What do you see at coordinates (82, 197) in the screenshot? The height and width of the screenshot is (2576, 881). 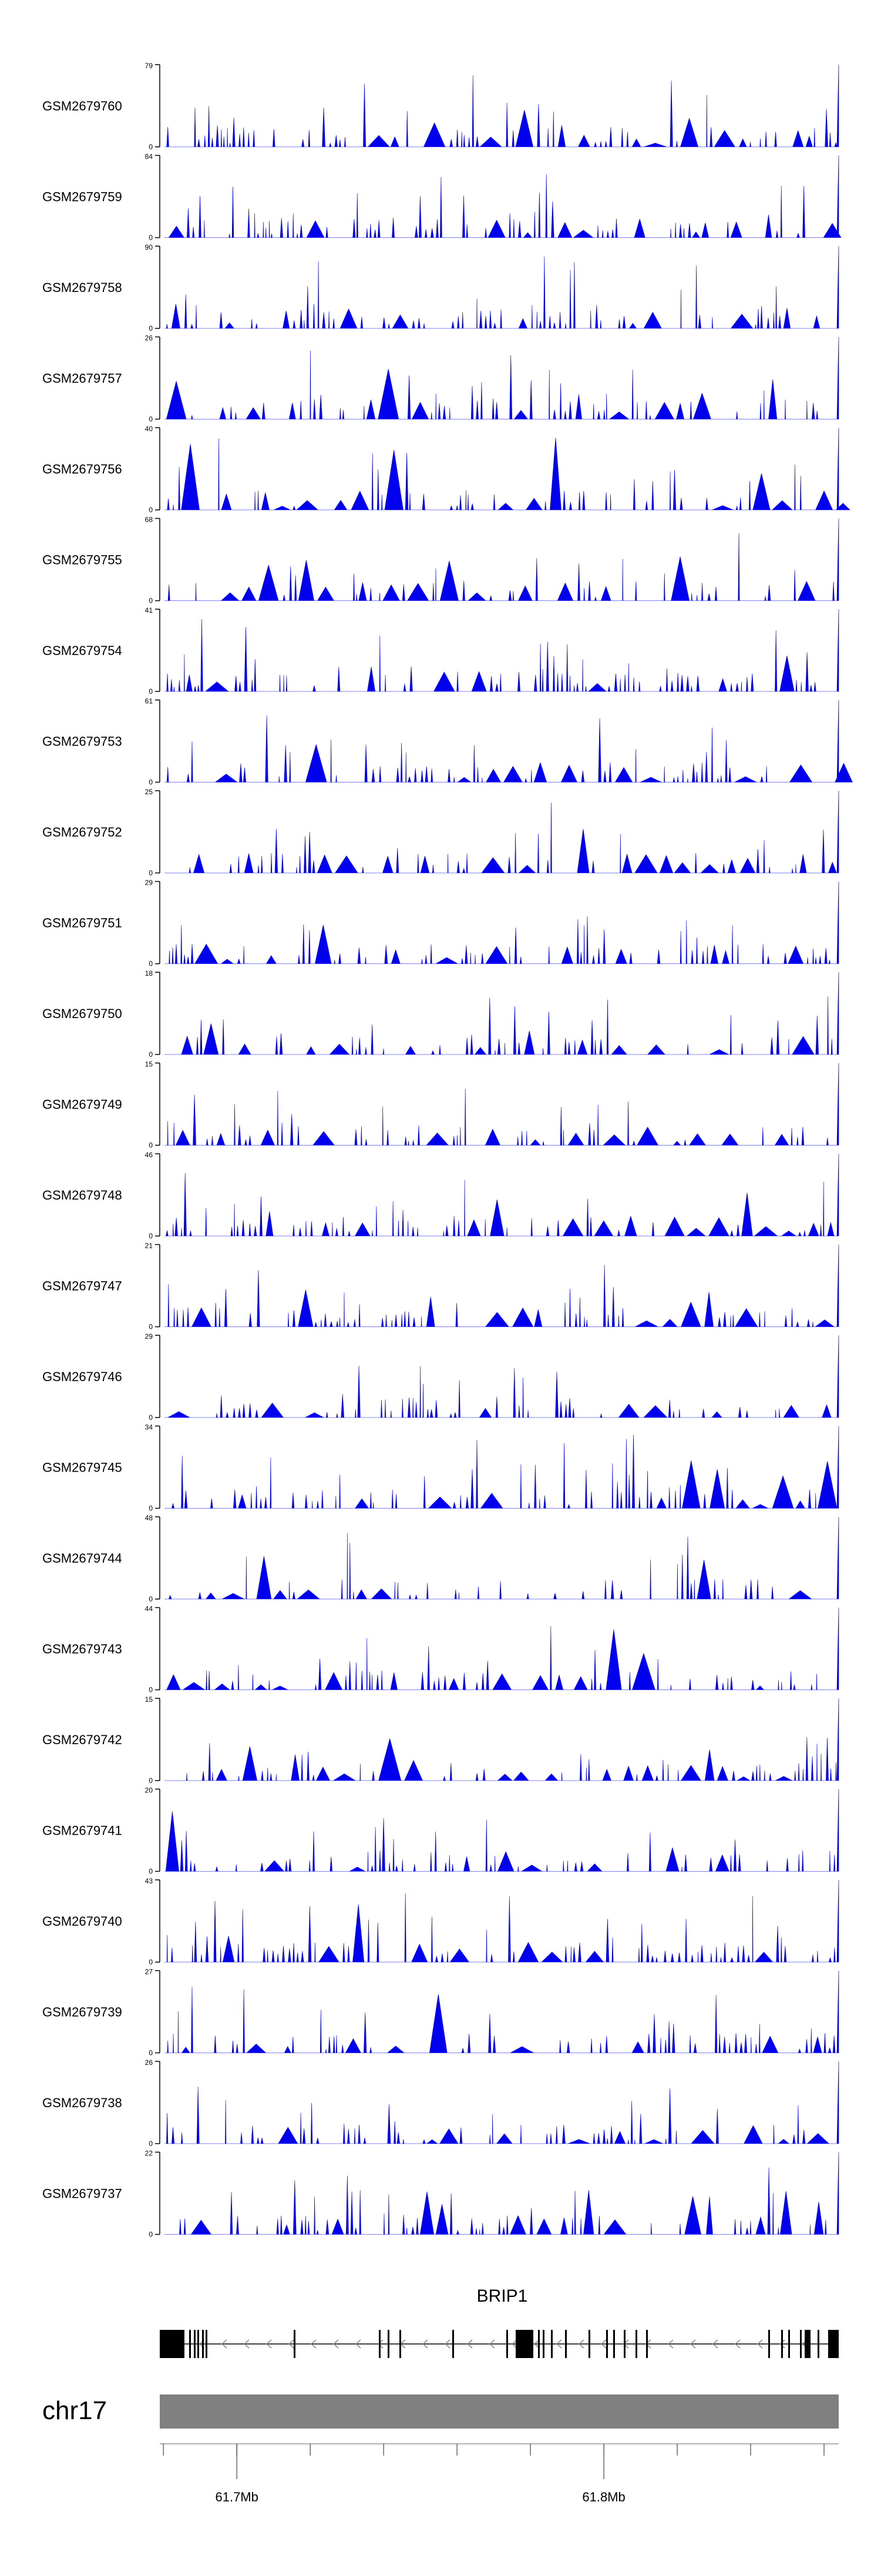 I see `track-label: GSM2679759` at bounding box center [82, 197].